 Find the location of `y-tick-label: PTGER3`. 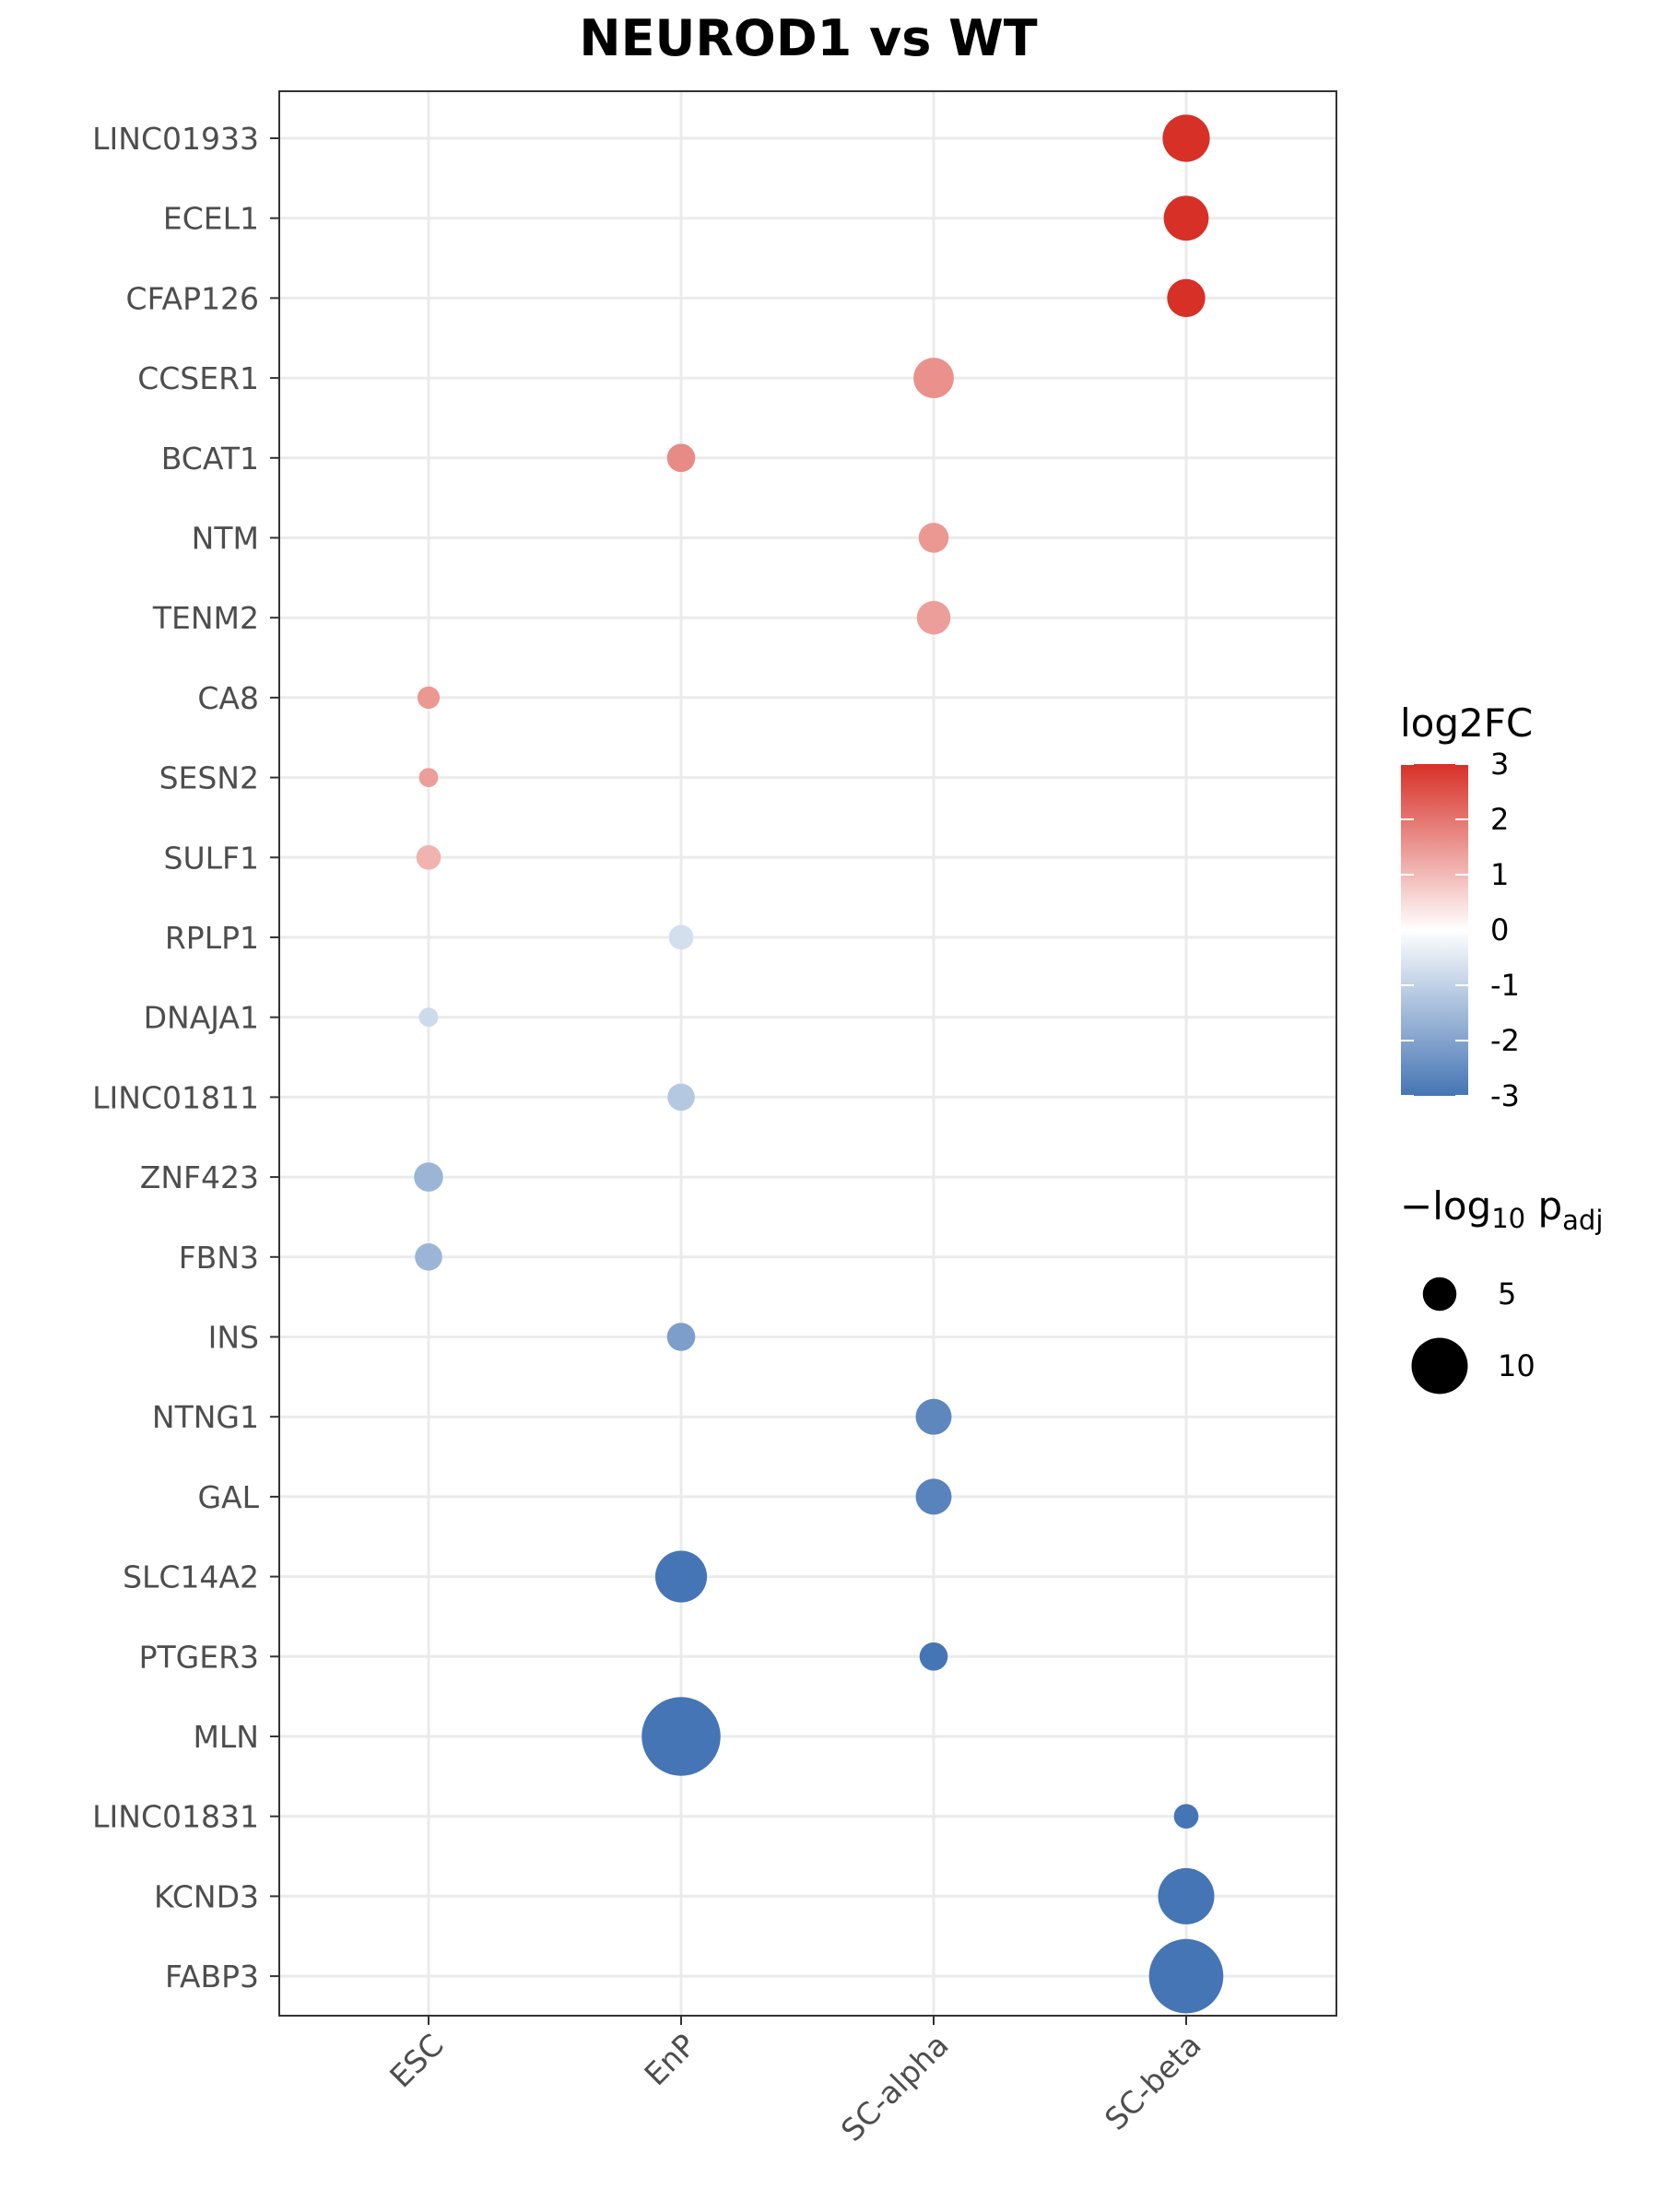

y-tick-label: PTGER3 is located at coordinates (199, 1657).